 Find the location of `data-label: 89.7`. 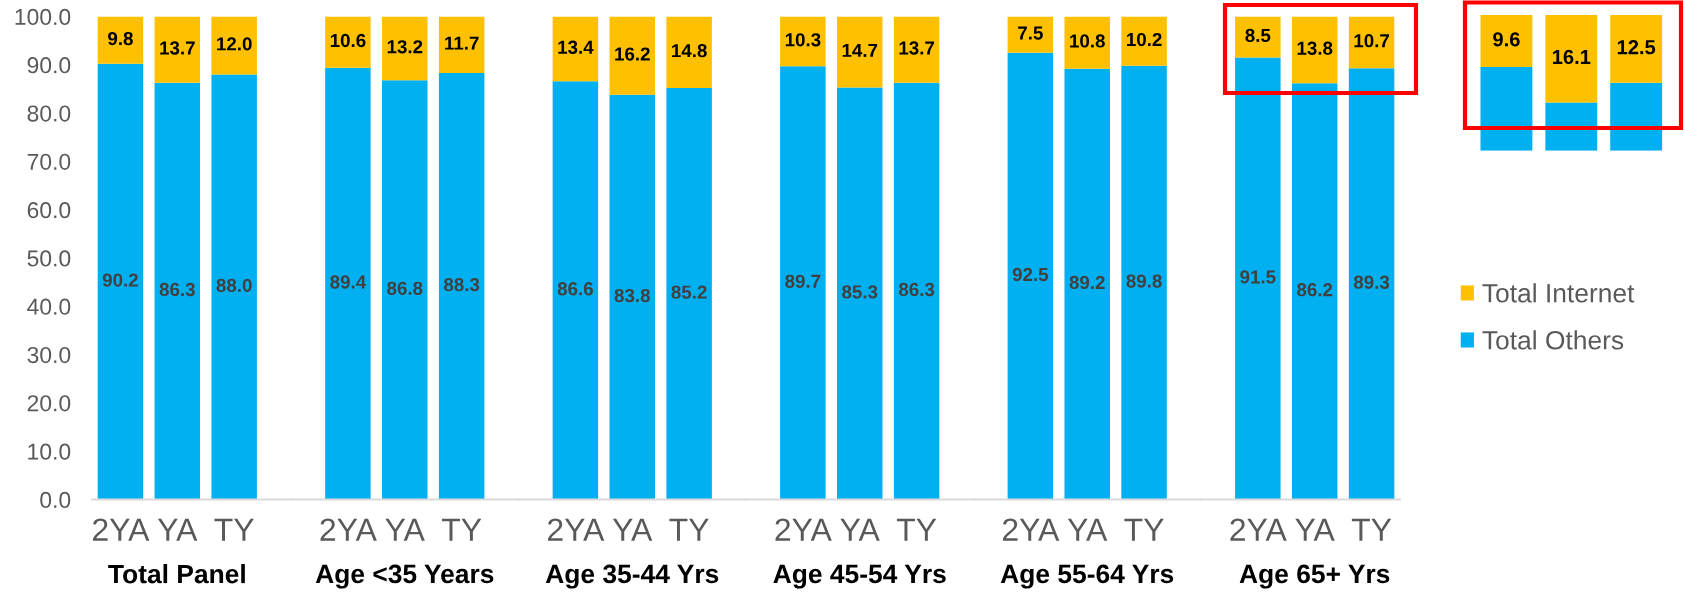

data-label: 89.7 is located at coordinates (803, 281).